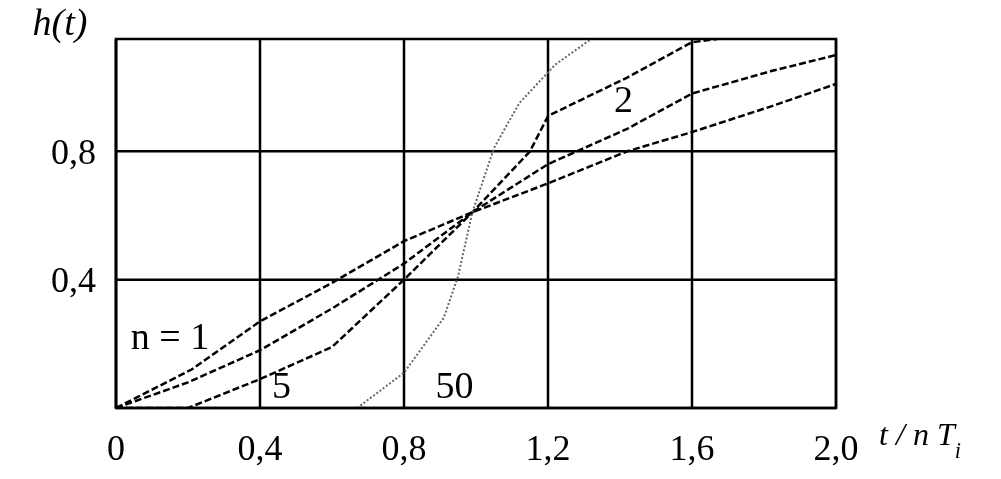 The height and width of the screenshot is (479, 1001). What do you see at coordinates (920, 439) in the screenshot?
I see `x-axis-title: t / n T$_{i}$` at bounding box center [920, 439].